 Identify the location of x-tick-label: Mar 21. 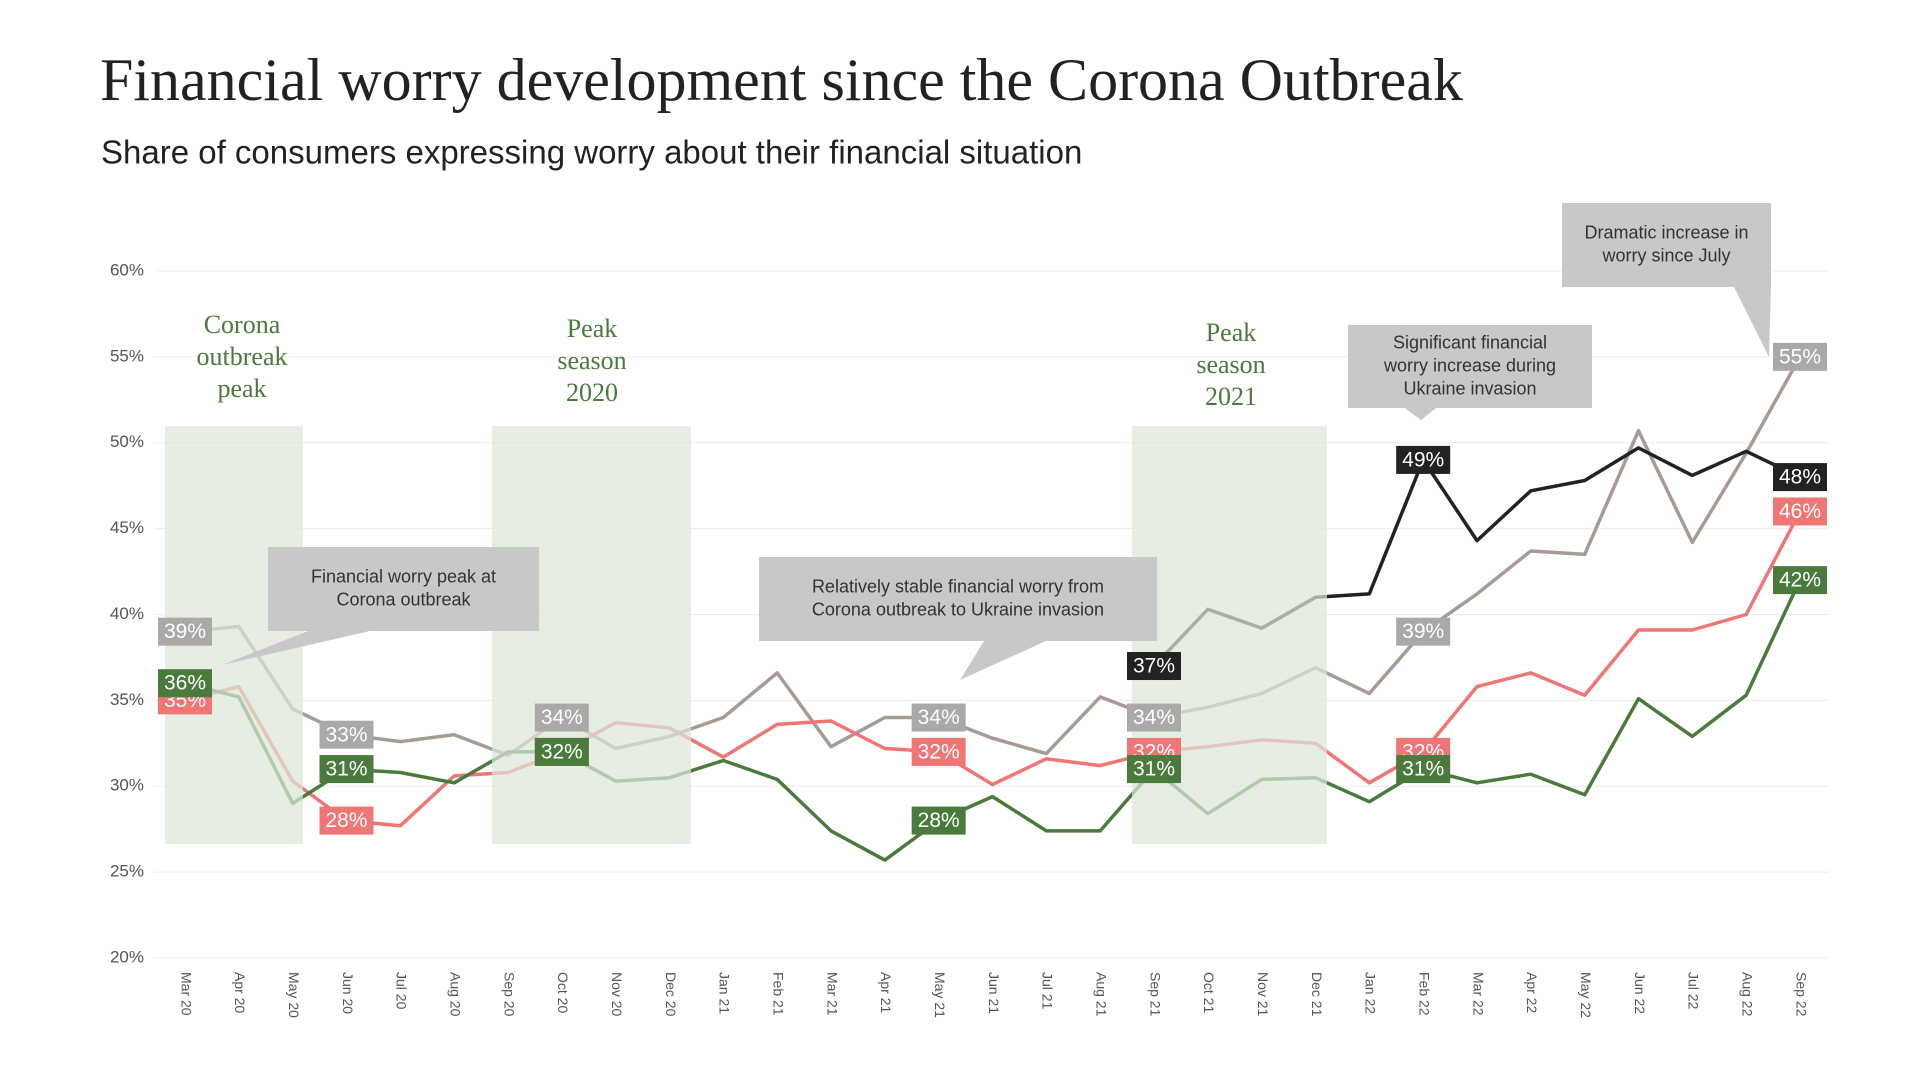
(832, 994).